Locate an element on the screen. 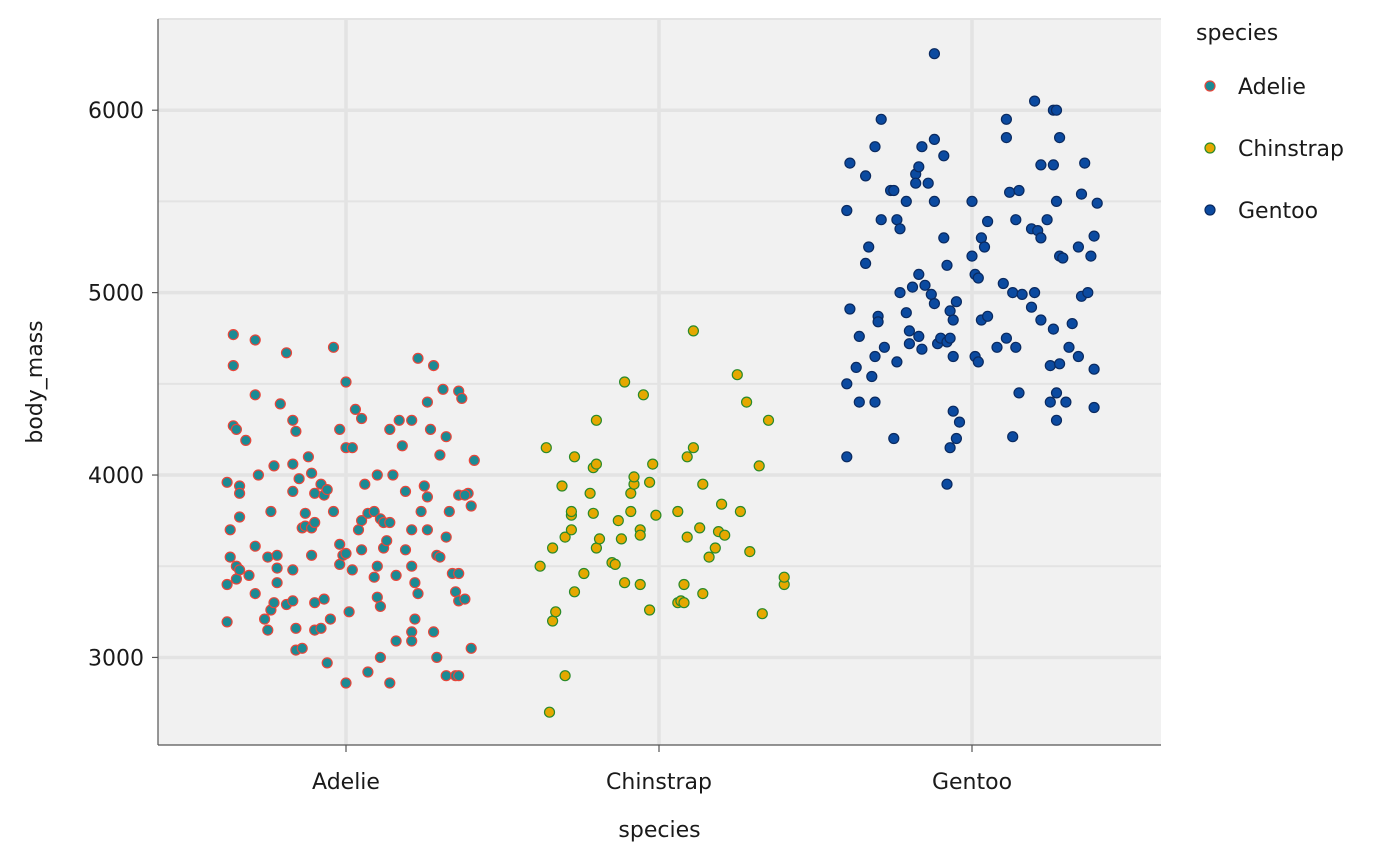 This screenshot has height=866, width=1400. y-tick-label: 6000 is located at coordinates (116, 111).